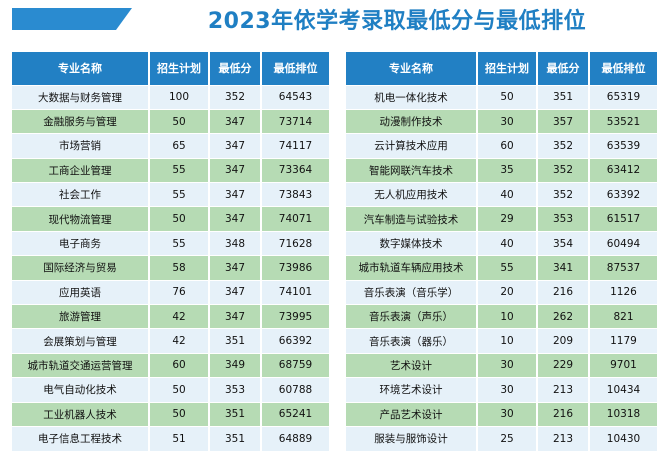 The height and width of the screenshot is (459, 667). Describe the element at coordinates (623, 121) in the screenshot. I see `cell-min-rank: 53521` at that location.